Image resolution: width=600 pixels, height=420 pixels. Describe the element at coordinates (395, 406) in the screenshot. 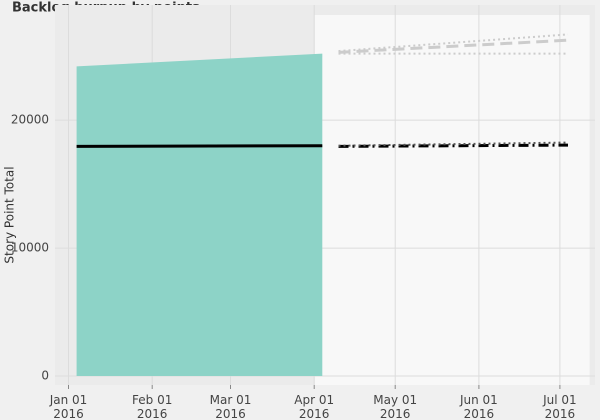

I see `x-tick-label: May 01 2016` at that location.